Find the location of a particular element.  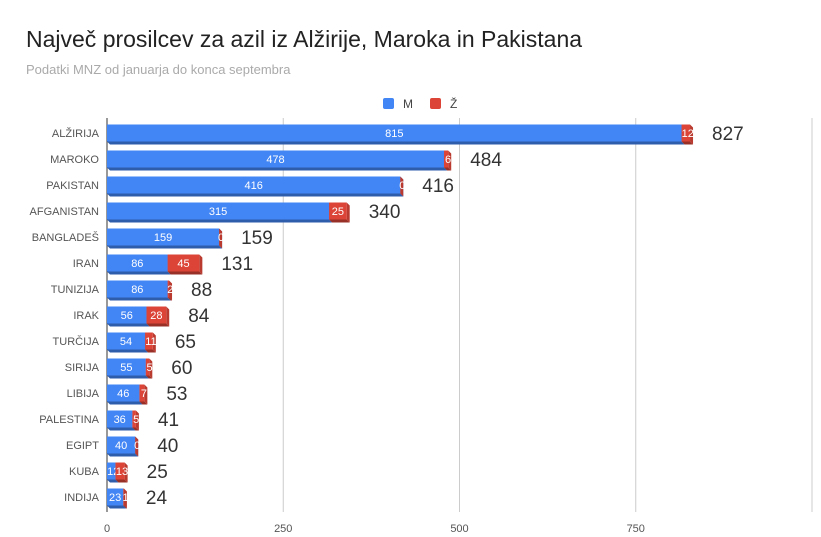

data-label: 315 is located at coordinates (218, 212).